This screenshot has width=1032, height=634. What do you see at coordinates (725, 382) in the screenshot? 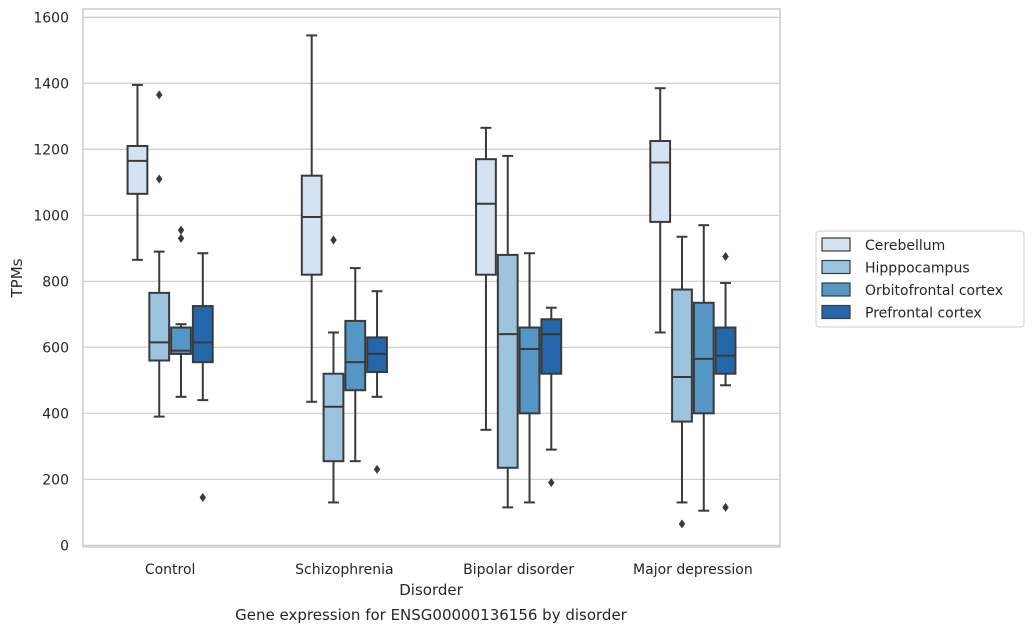
I see `box-prefrontal-cortex-major-depression` at bounding box center [725, 382].